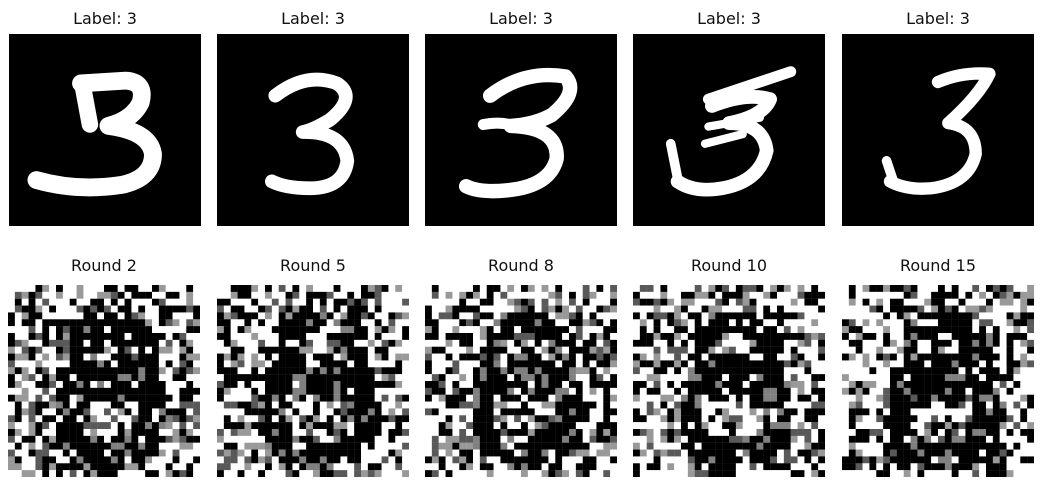 The width and height of the screenshot is (1044, 481). Describe the element at coordinates (521, 265) in the screenshot. I see `panel-title: Round 8` at that location.